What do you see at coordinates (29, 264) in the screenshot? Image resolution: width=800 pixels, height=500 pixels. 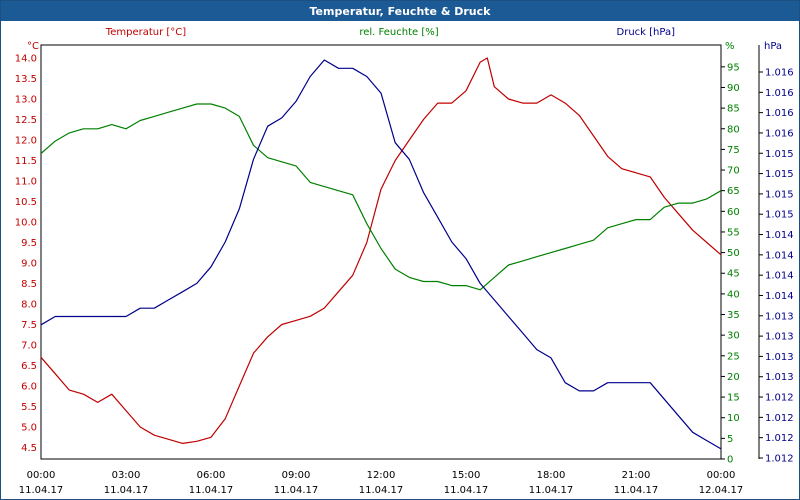 I see `temperature-tick-label: 9.0` at bounding box center [29, 264].